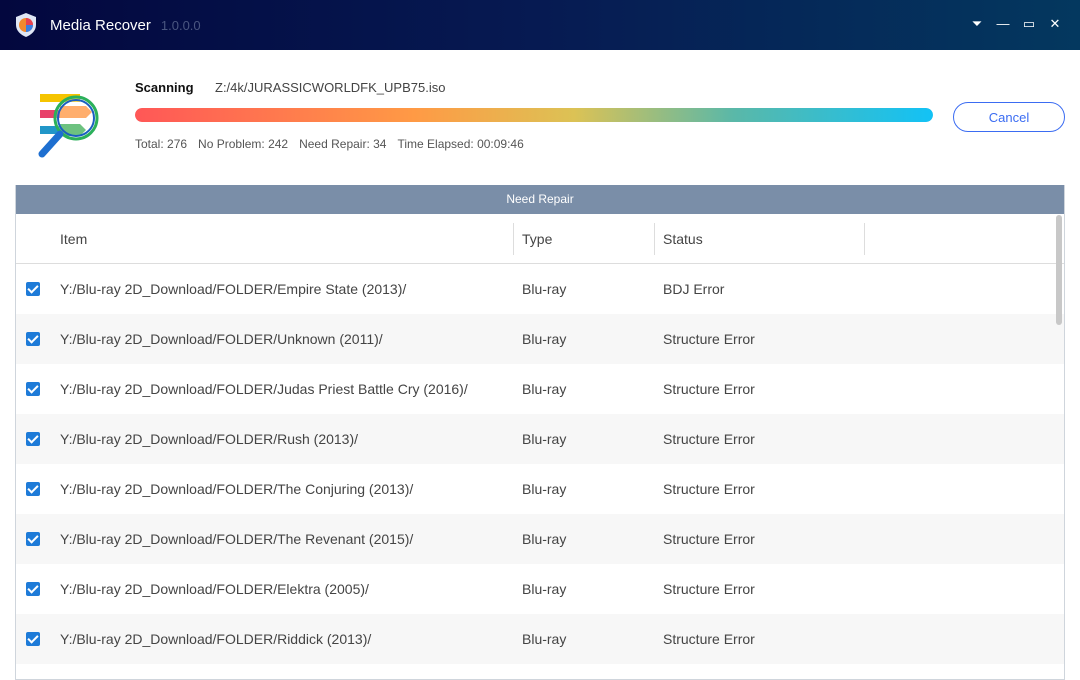  What do you see at coordinates (460, 144) in the screenshot?
I see `stat-time-elapsed: Time Elapsed: 00:09:46` at bounding box center [460, 144].